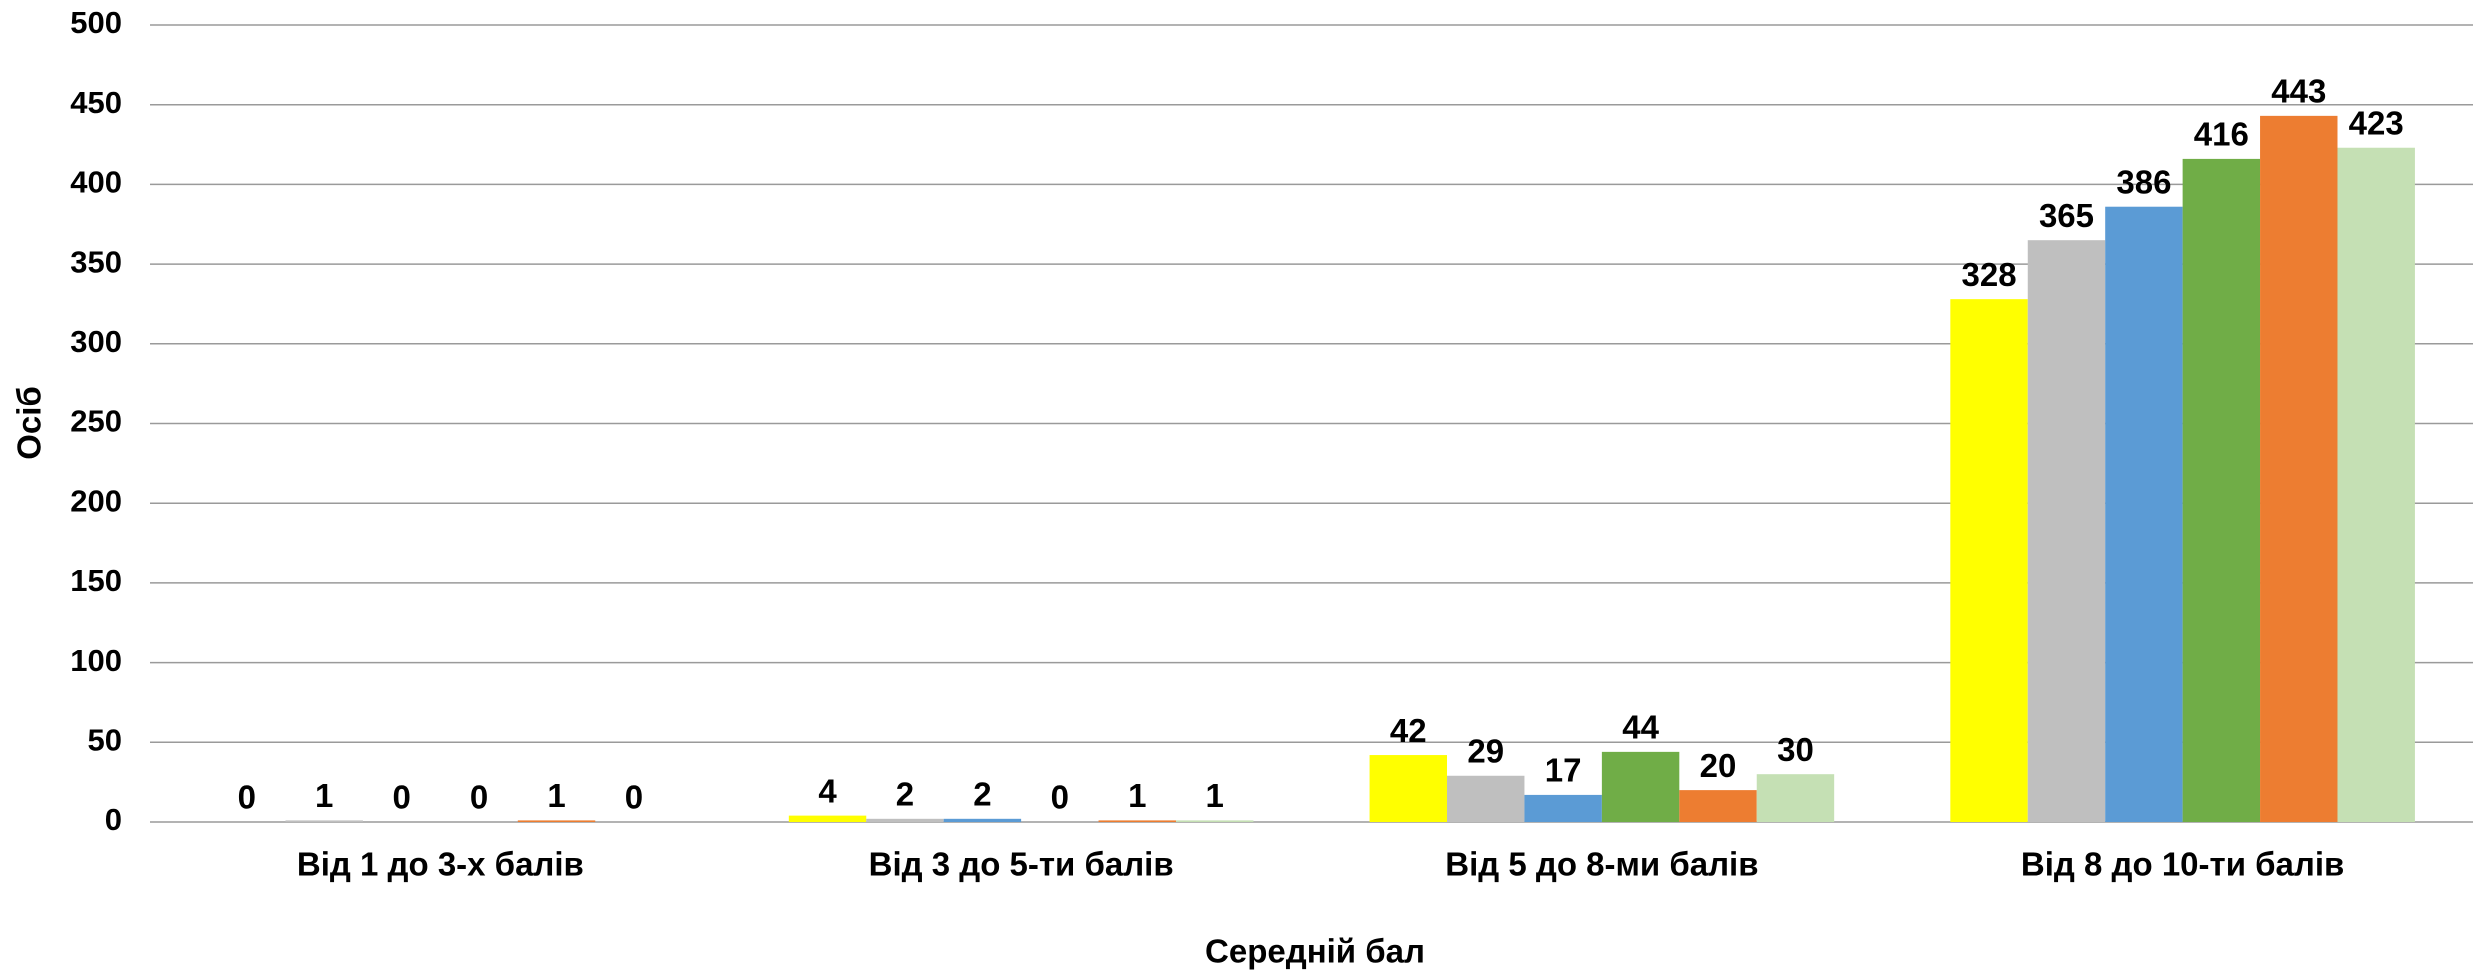 Image resolution: width=2473 pixels, height=976 pixels. I want to click on data-label: 30, so click(1795, 749).